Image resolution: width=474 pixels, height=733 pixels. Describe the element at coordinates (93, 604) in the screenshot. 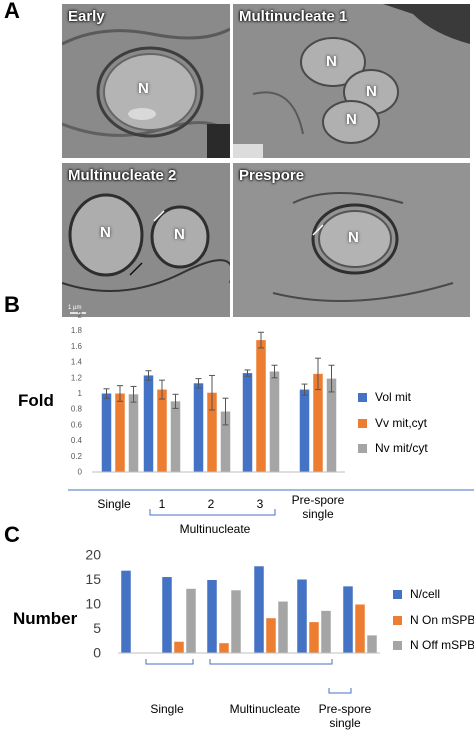

I see `y-tick-label: 10` at that location.